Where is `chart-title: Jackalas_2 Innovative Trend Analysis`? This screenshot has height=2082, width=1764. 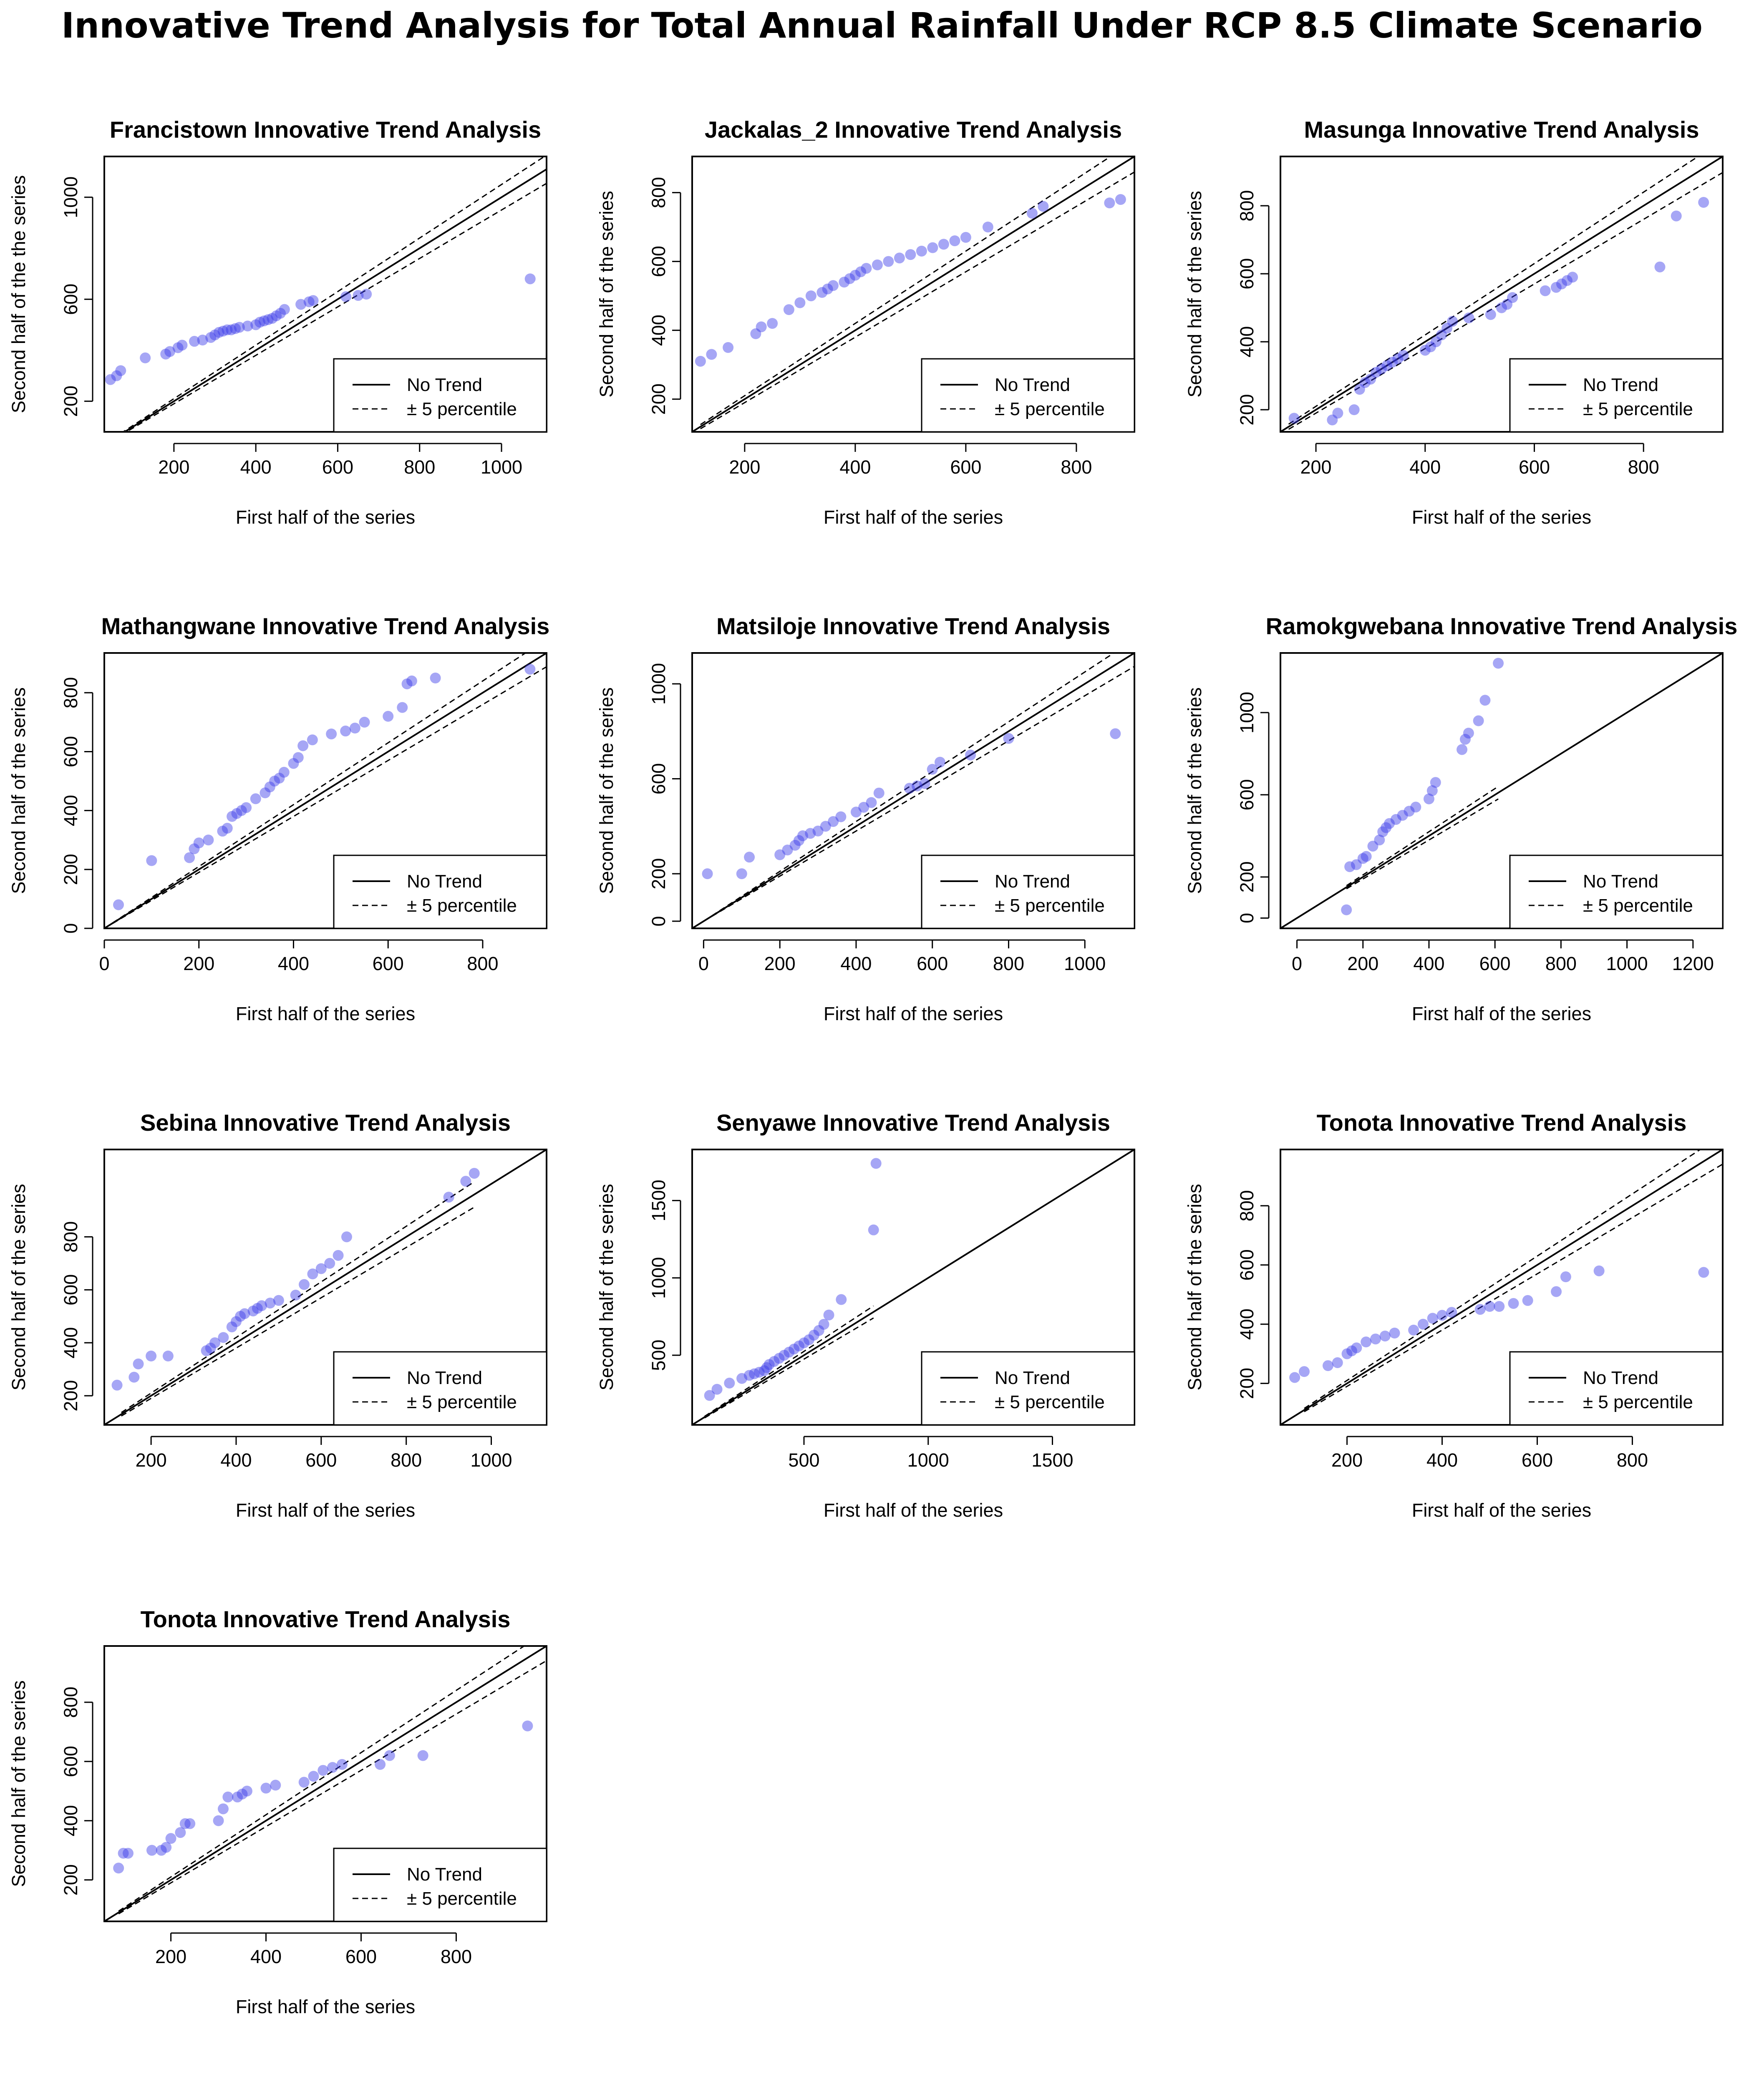
chart-title: Jackalas_2 Innovative Trend Analysis is located at coordinates (913, 129).